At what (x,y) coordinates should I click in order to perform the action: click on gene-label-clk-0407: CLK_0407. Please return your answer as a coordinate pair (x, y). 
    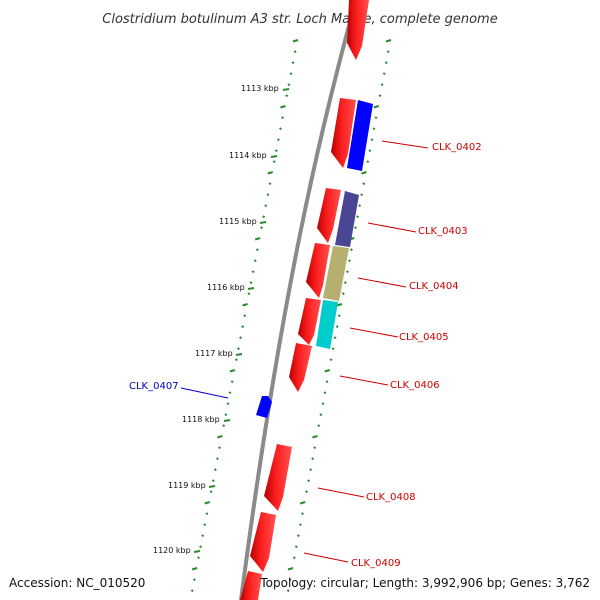
    Looking at the image, I should click on (154, 386).